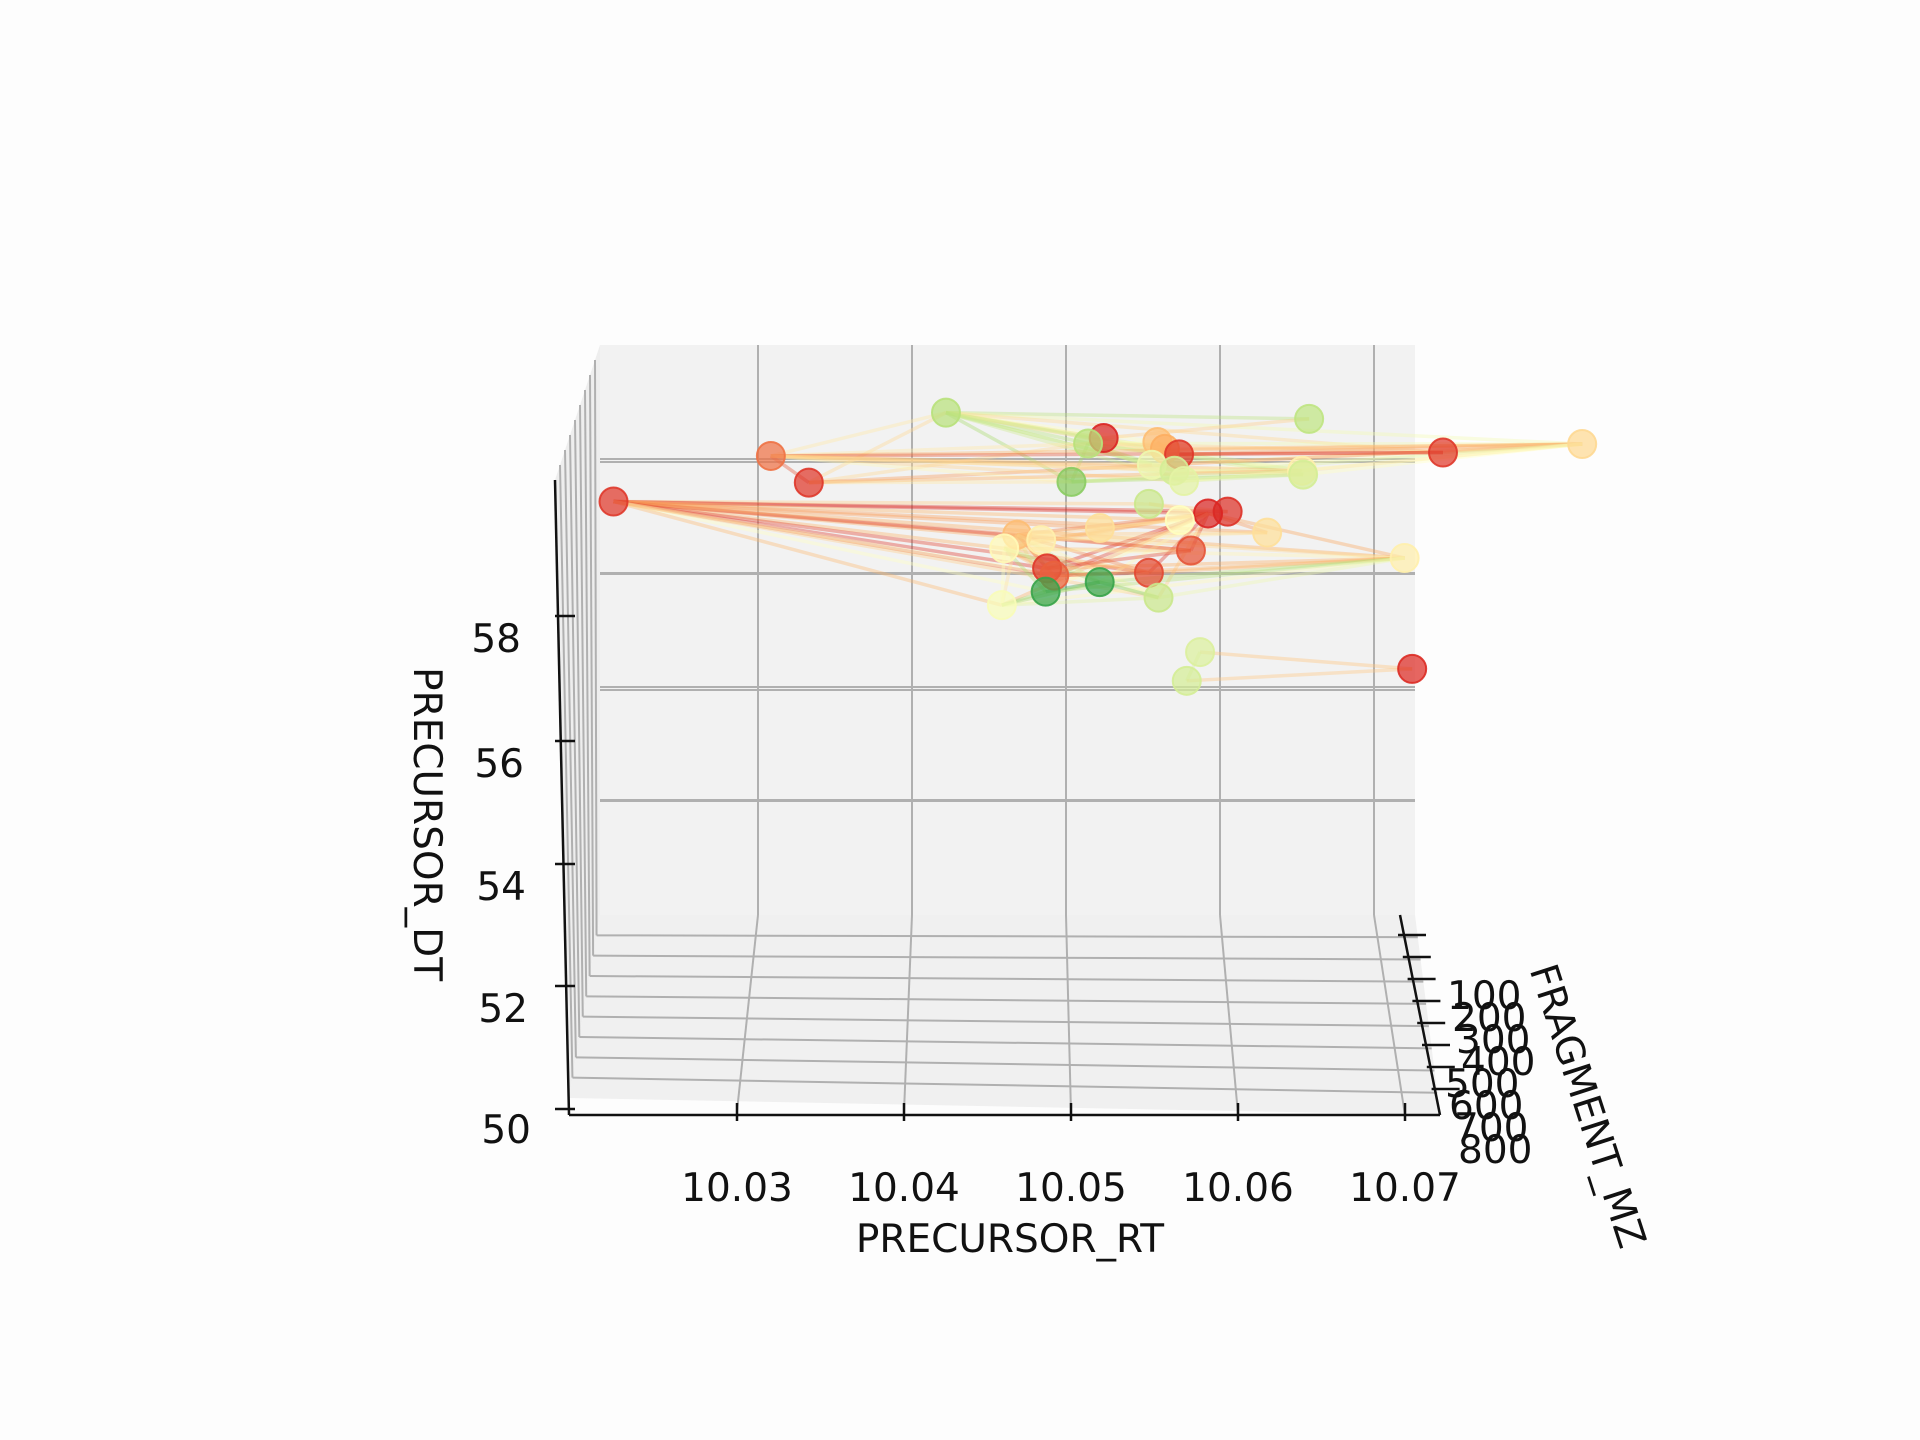  Describe the element at coordinates (506, 1130) in the screenshot. I see `z-tick-label: 50` at that location.